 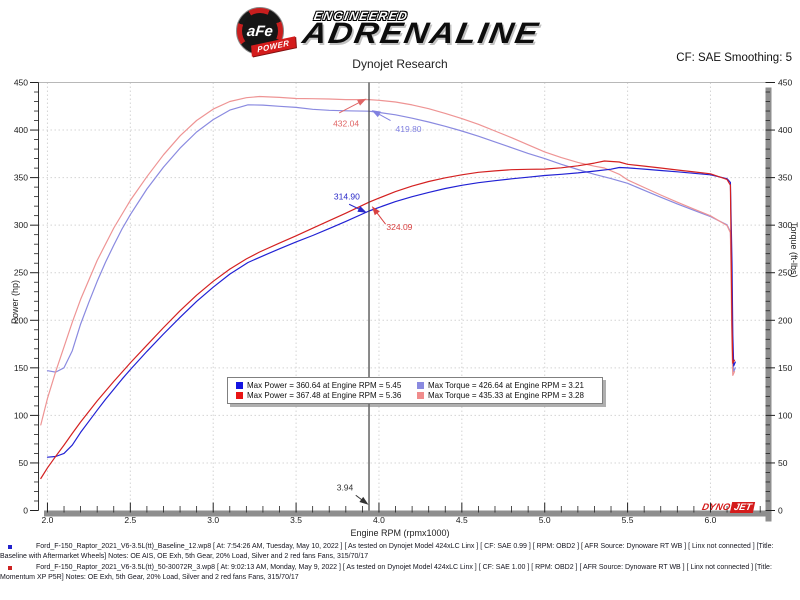 I want to click on svg-text: 4.5, so click(x=462, y=520).